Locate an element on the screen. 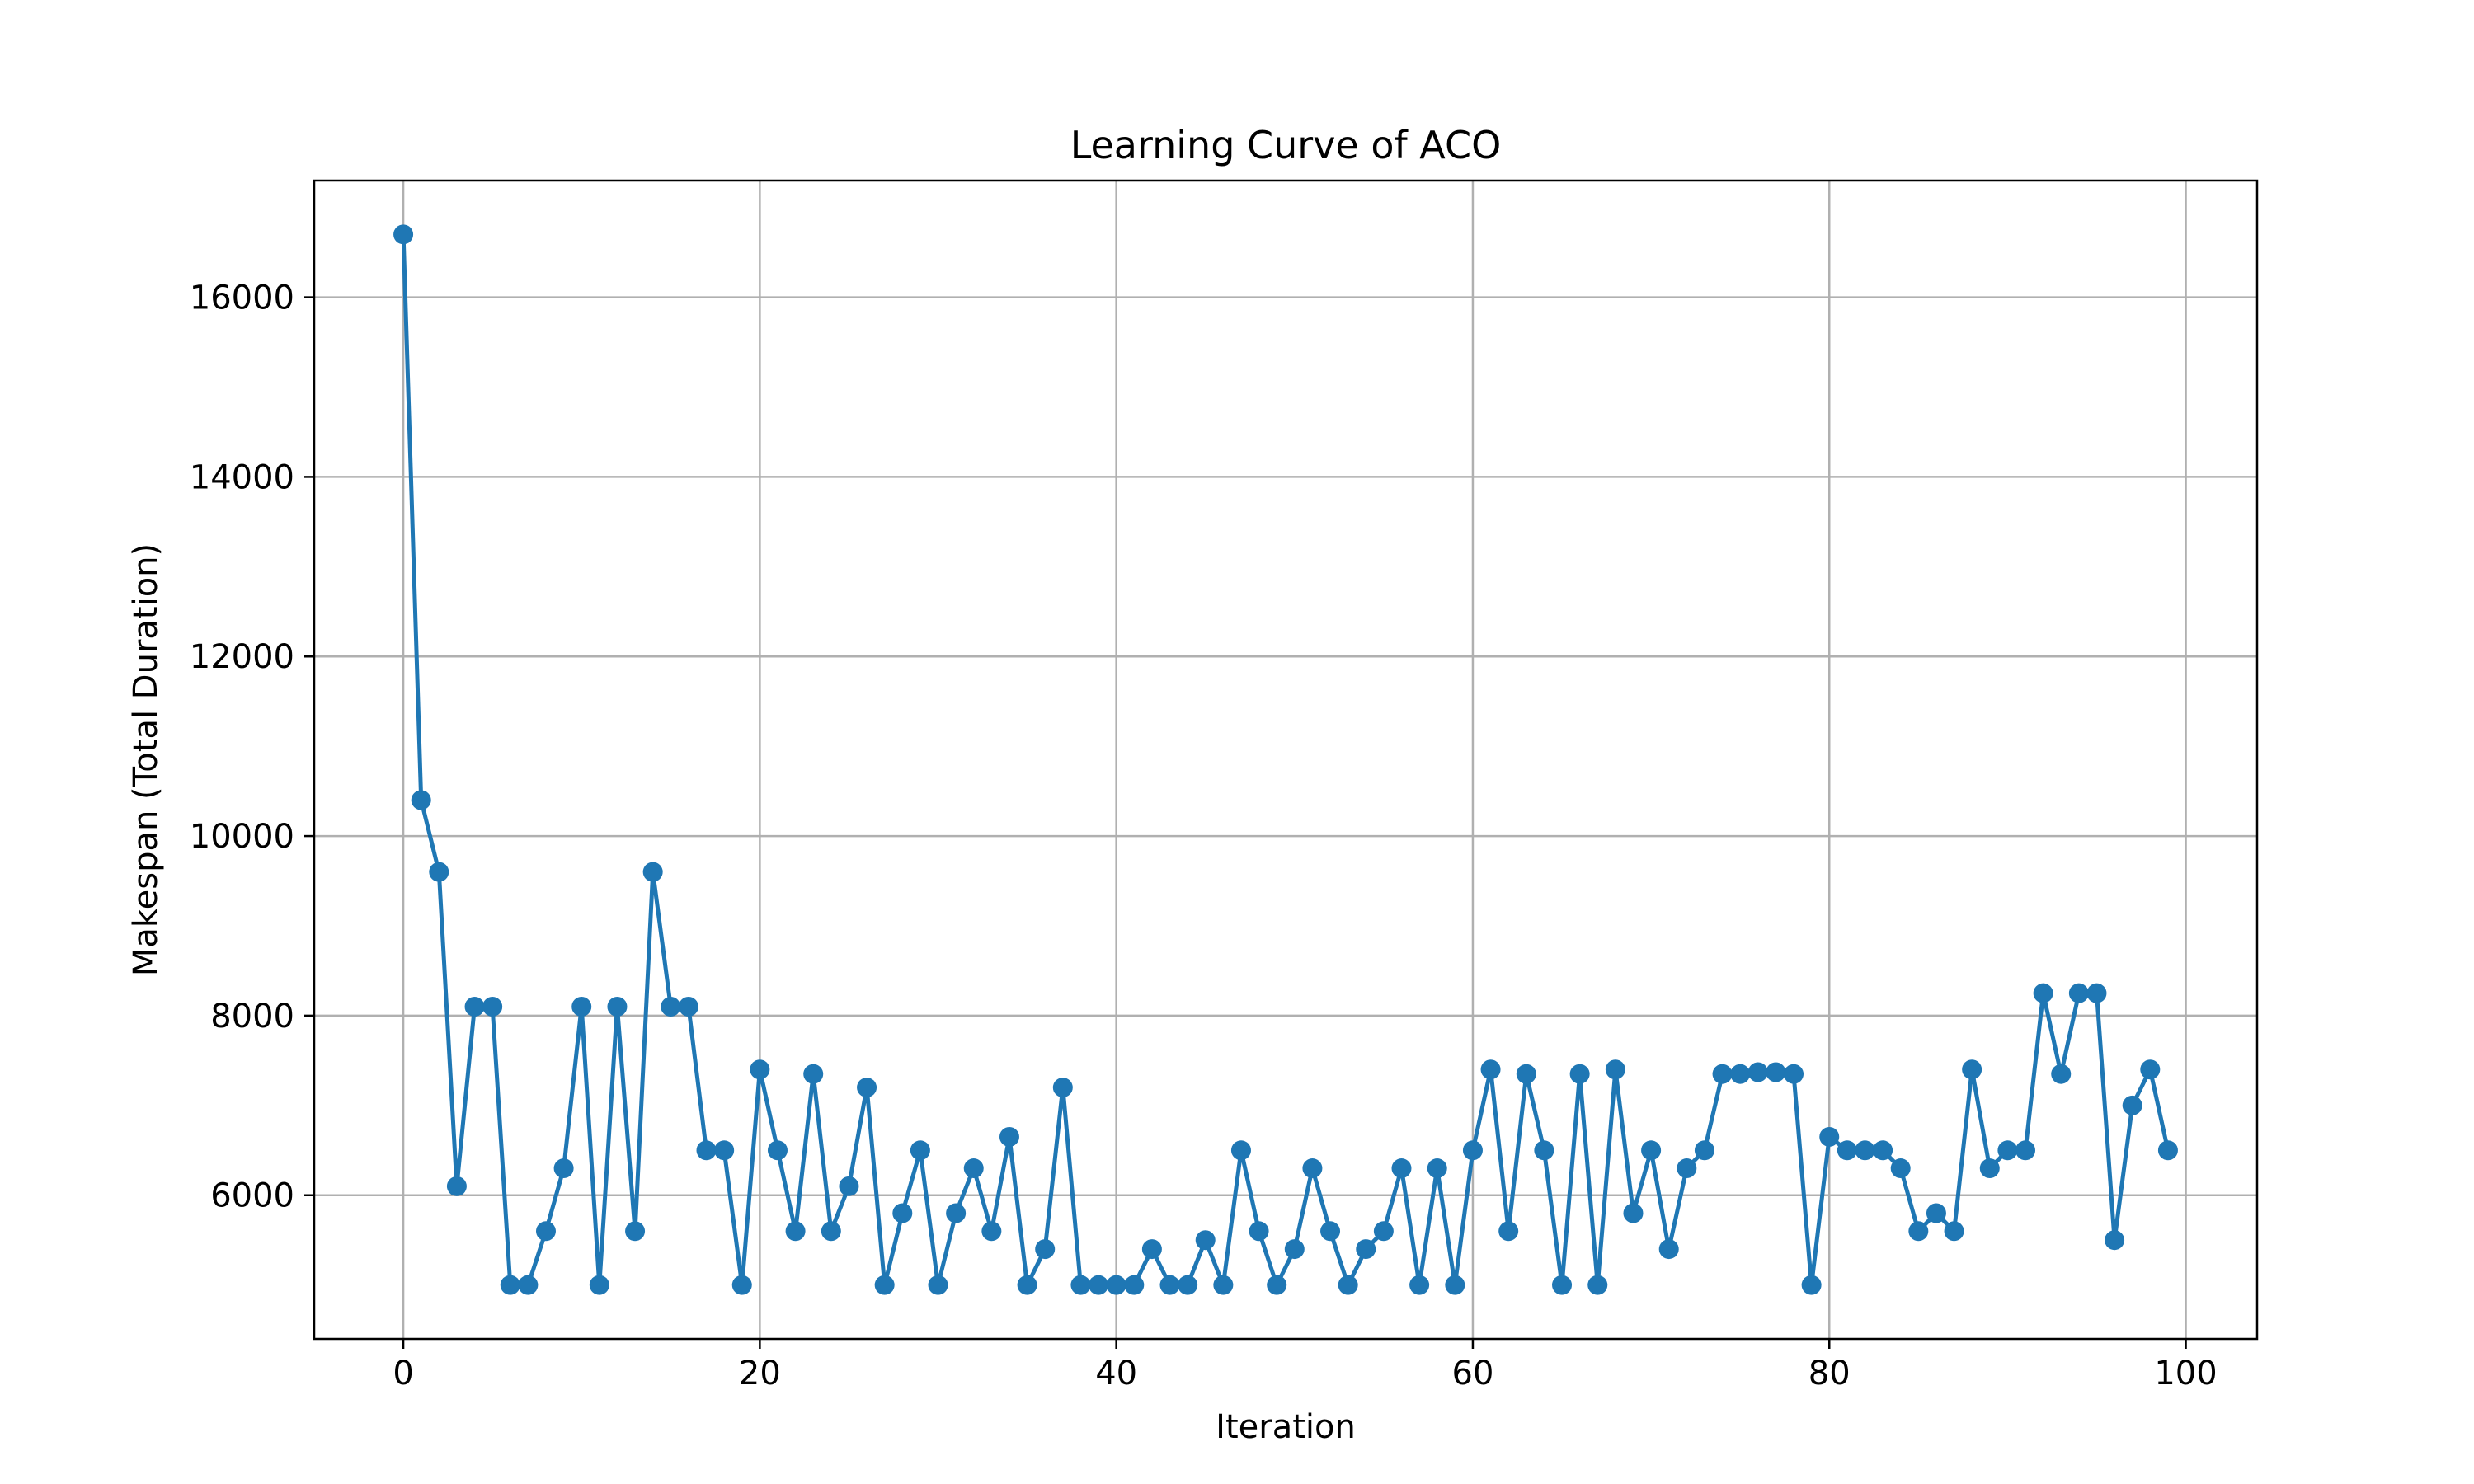  y-tick-label: 14000 is located at coordinates (242, 477).